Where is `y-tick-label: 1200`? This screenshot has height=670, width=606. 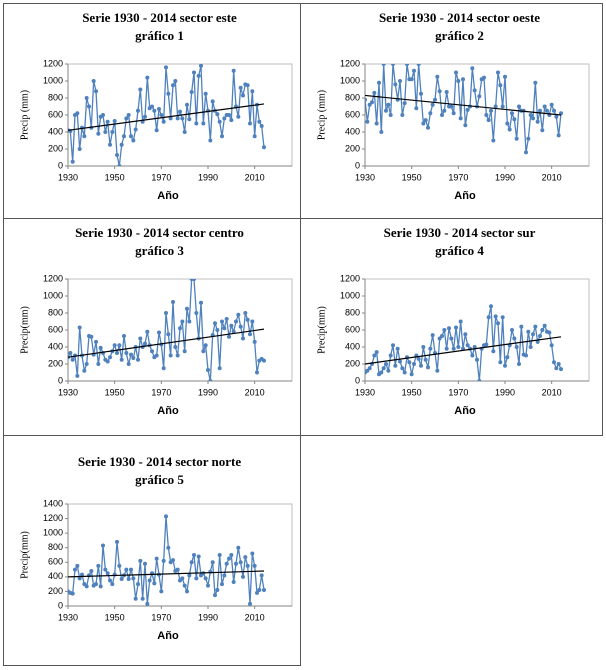 y-tick-label: 1200 is located at coordinates (350, 63).